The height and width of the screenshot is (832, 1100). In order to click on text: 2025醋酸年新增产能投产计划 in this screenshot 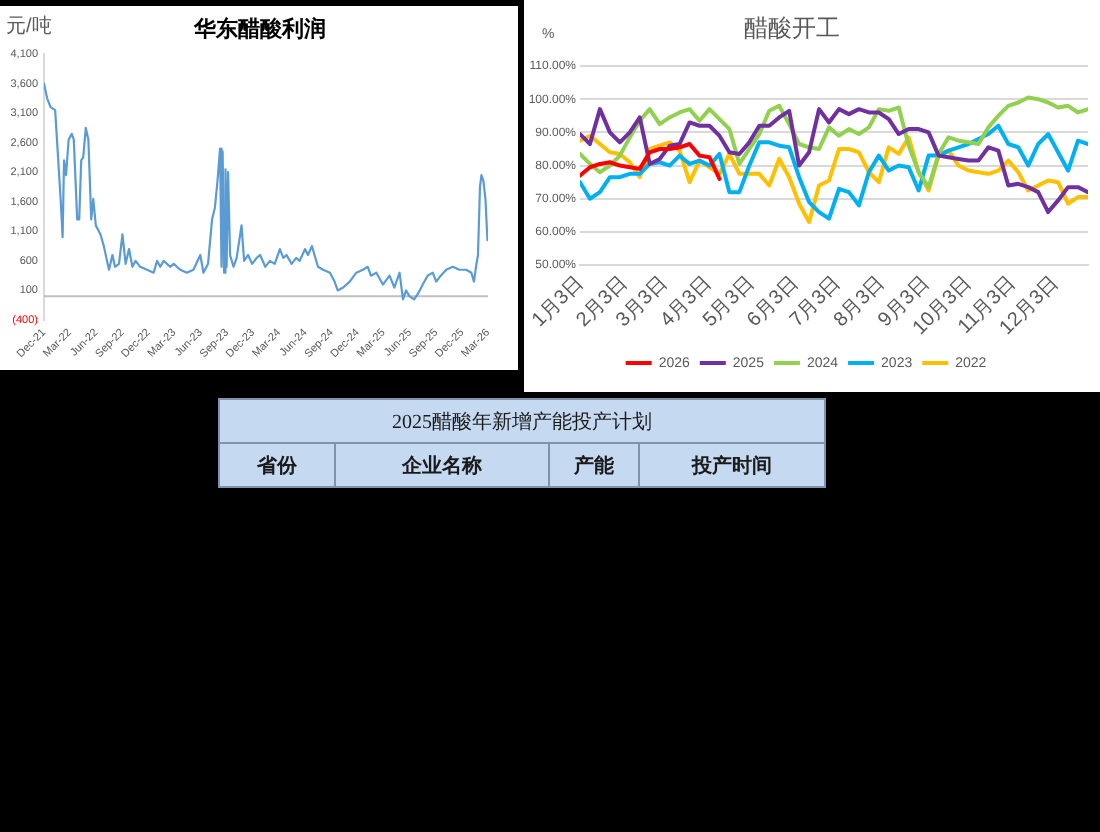, I will do `click(522, 422)`.